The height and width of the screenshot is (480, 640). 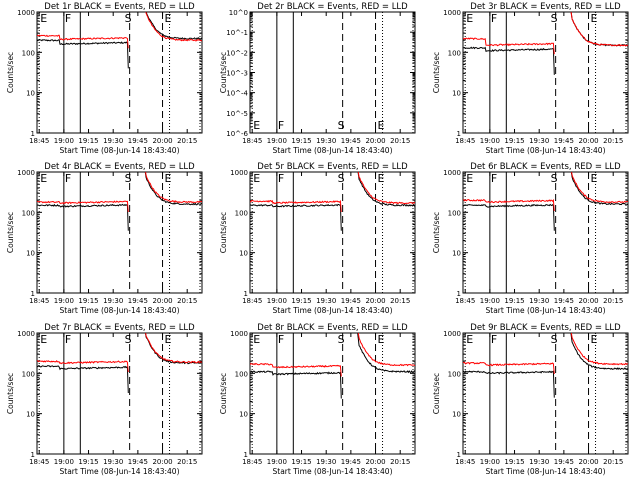 I want to click on panel-title: Det 1r BLACK = Events, RED = LLD, so click(x=119, y=7).